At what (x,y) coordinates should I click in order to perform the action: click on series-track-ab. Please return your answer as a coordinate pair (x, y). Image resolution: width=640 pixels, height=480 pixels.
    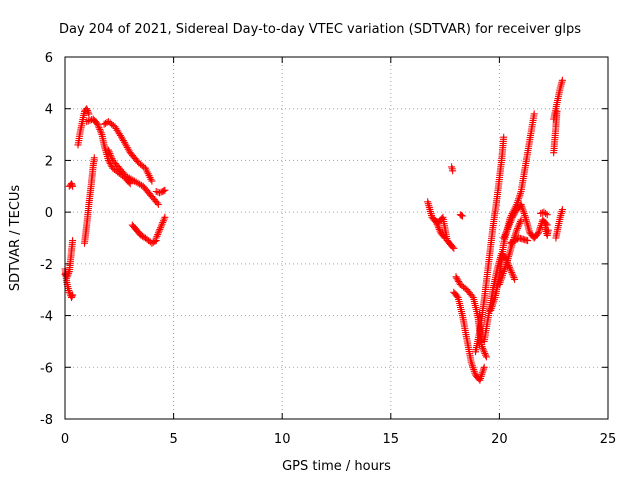
    Looking at the image, I should click on (559, 224).